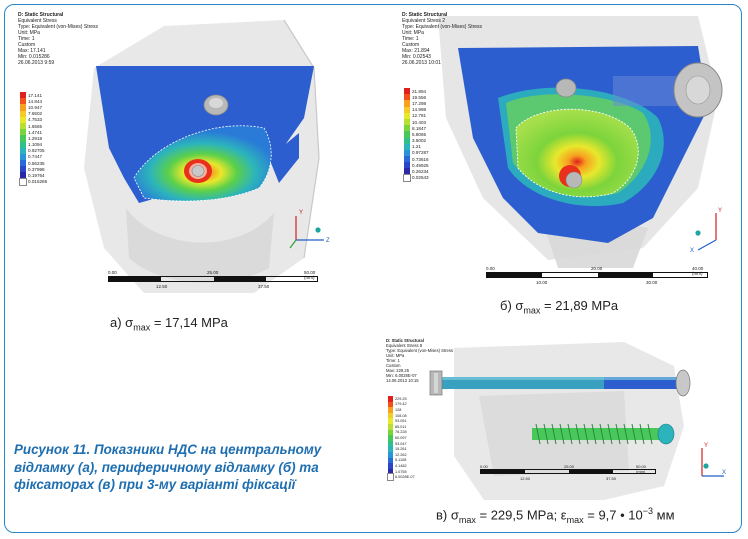  What do you see at coordinates (401, 399) in the screenshot?
I see `legend-row: 229.25` at bounding box center [401, 399].